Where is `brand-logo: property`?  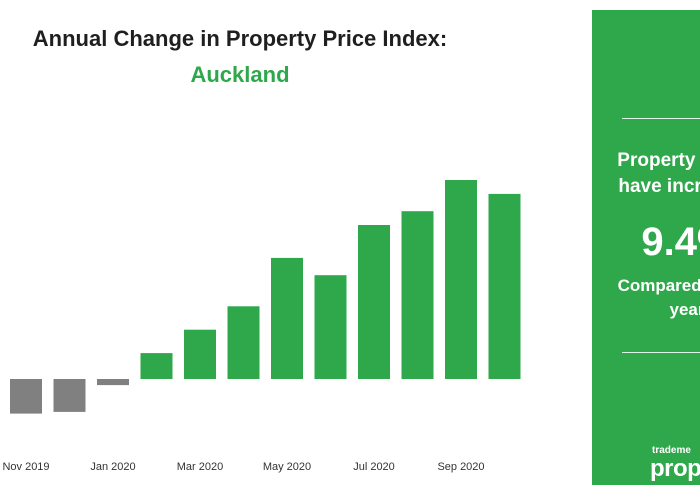 brand-logo: property is located at coordinates (675, 468).